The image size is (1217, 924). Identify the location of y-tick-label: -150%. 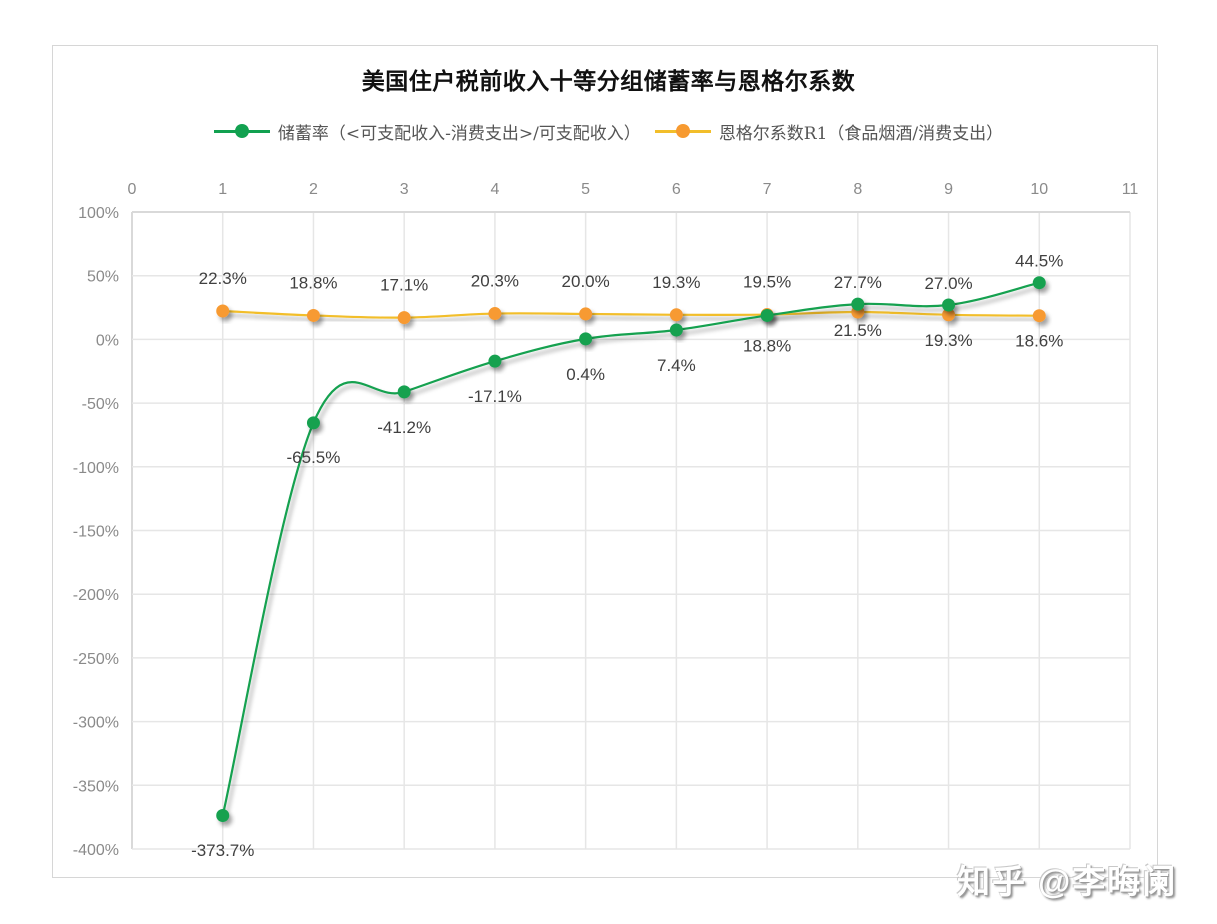
(96, 532).